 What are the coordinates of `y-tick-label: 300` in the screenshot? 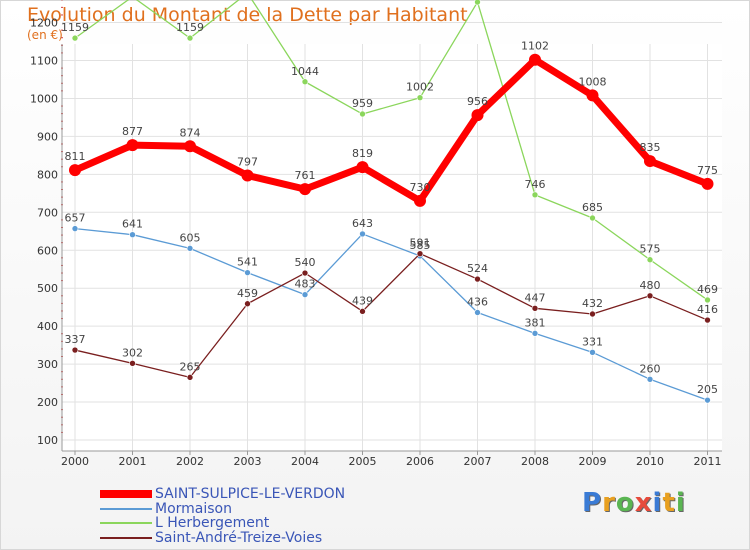 It's located at (47, 364).